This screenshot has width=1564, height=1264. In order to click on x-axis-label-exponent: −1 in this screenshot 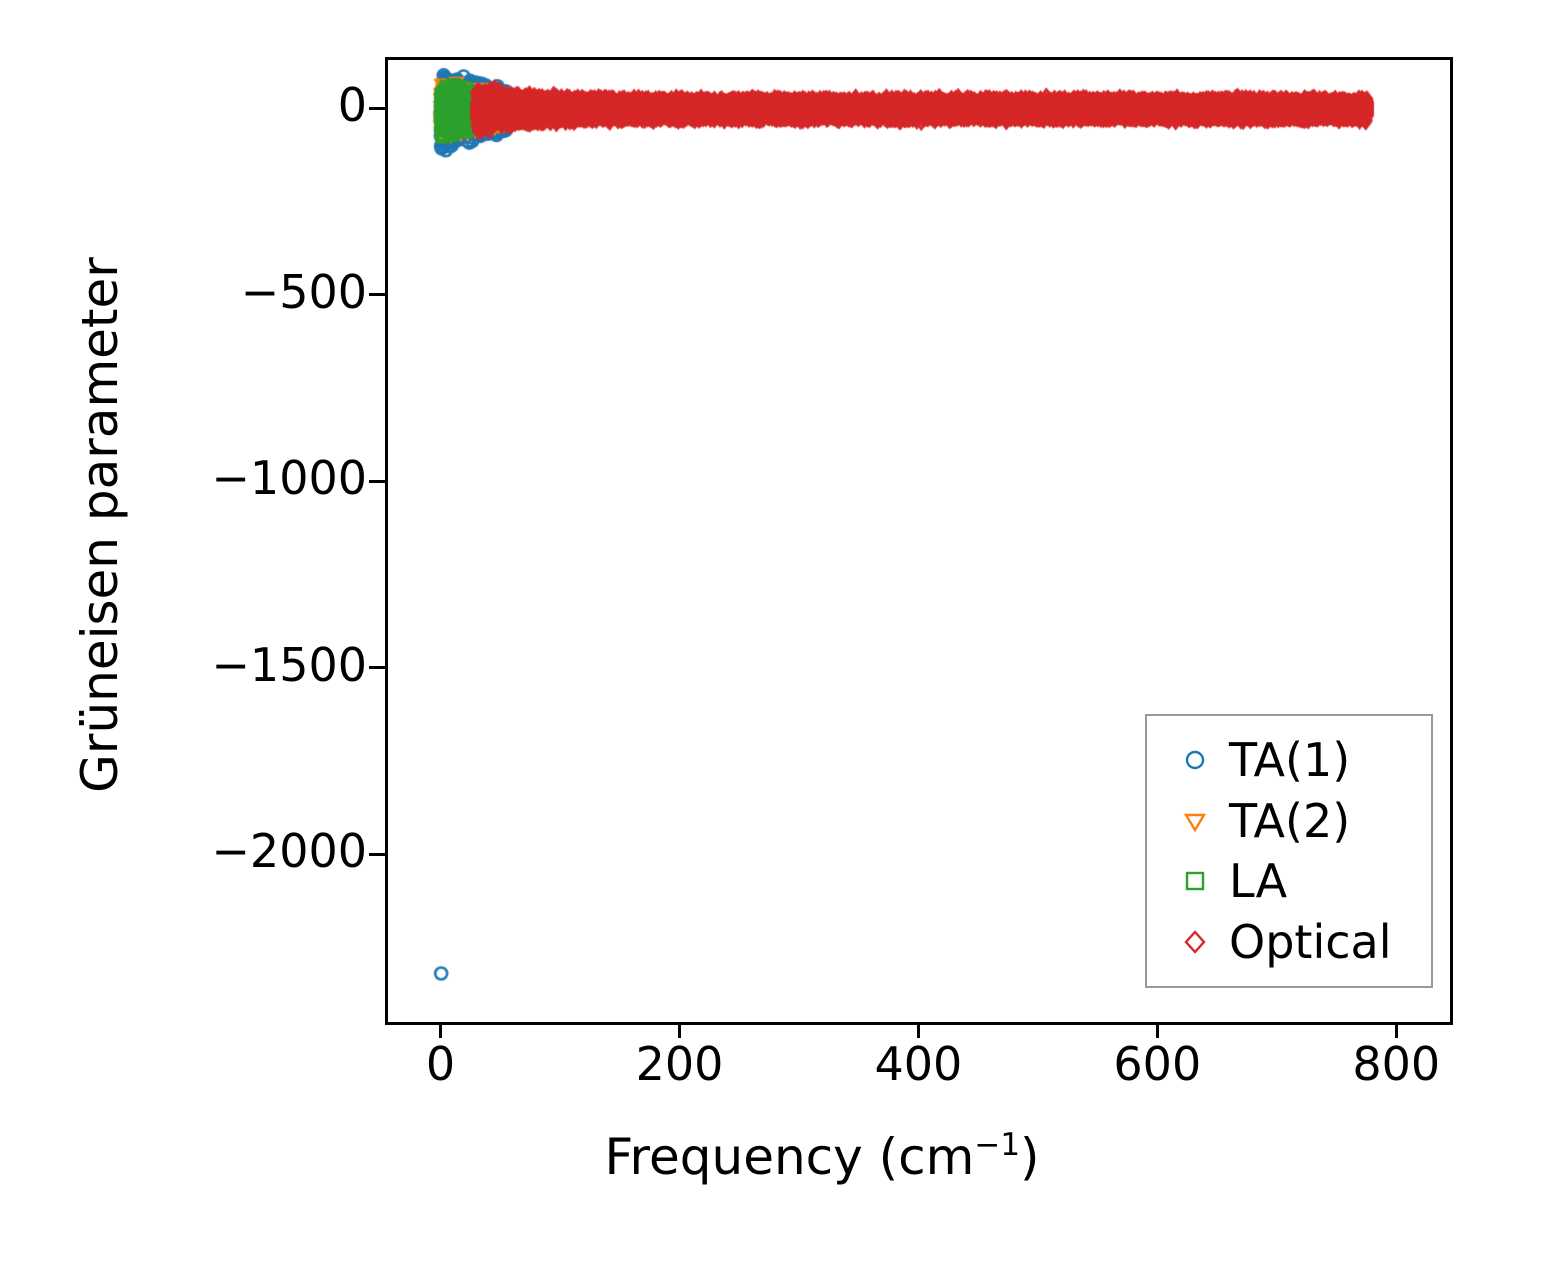, I will do `click(997, 1145)`.